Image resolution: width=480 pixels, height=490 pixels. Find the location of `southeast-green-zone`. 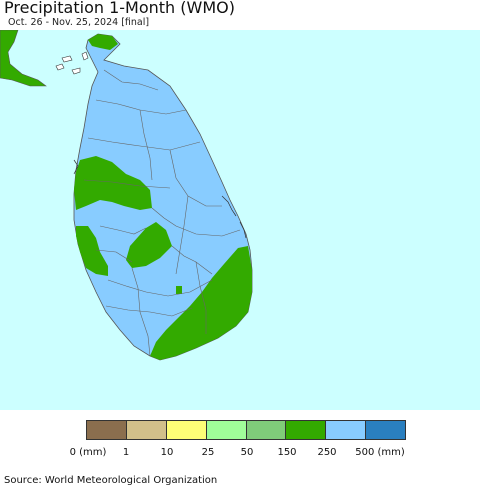

southeast-green-zone is located at coordinates (201, 303).